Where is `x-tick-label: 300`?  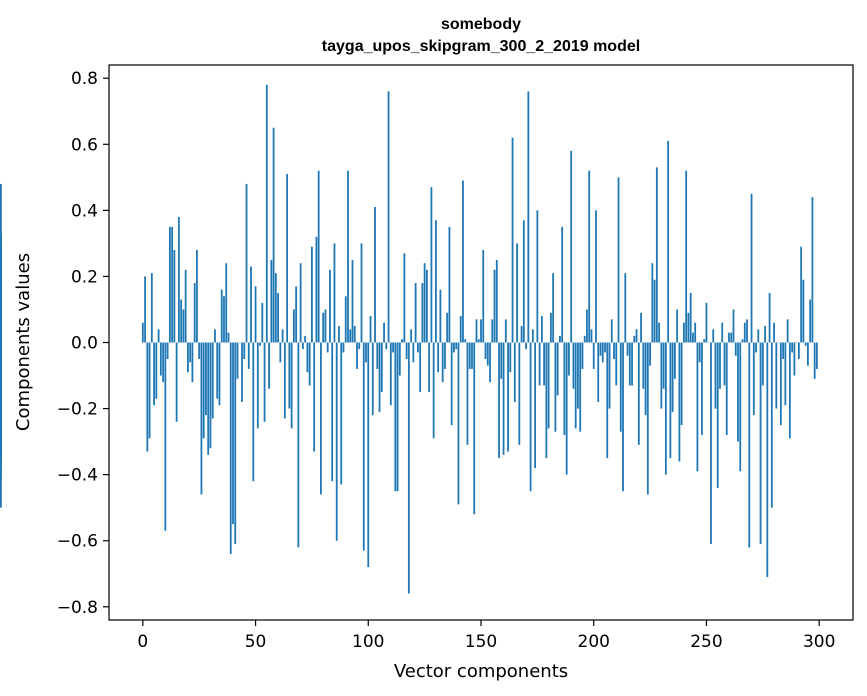 x-tick-label: 300 is located at coordinates (819, 642).